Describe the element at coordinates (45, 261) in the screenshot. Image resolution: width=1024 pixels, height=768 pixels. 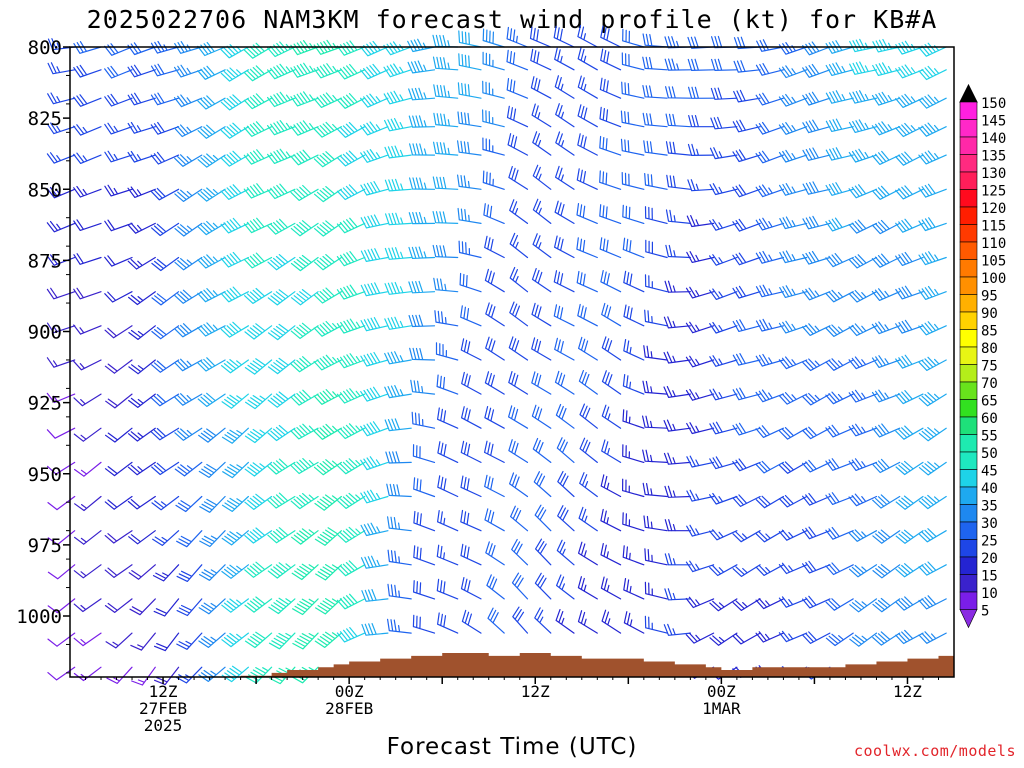
I see `y-tick-label: 875` at that location.